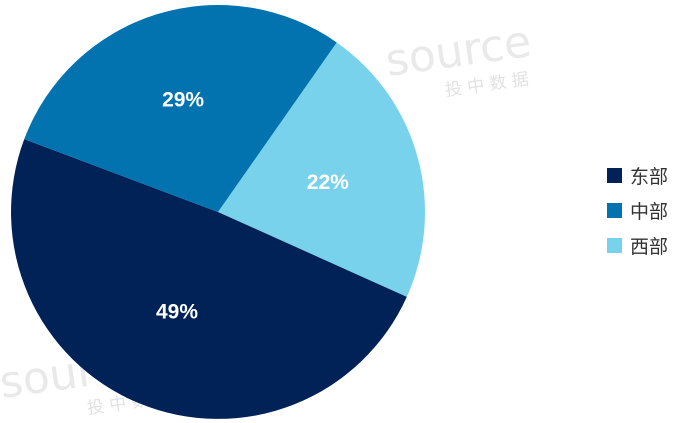  Describe the element at coordinates (328, 182) in the screenshot. I see `data-label-west: 22%` at that location.